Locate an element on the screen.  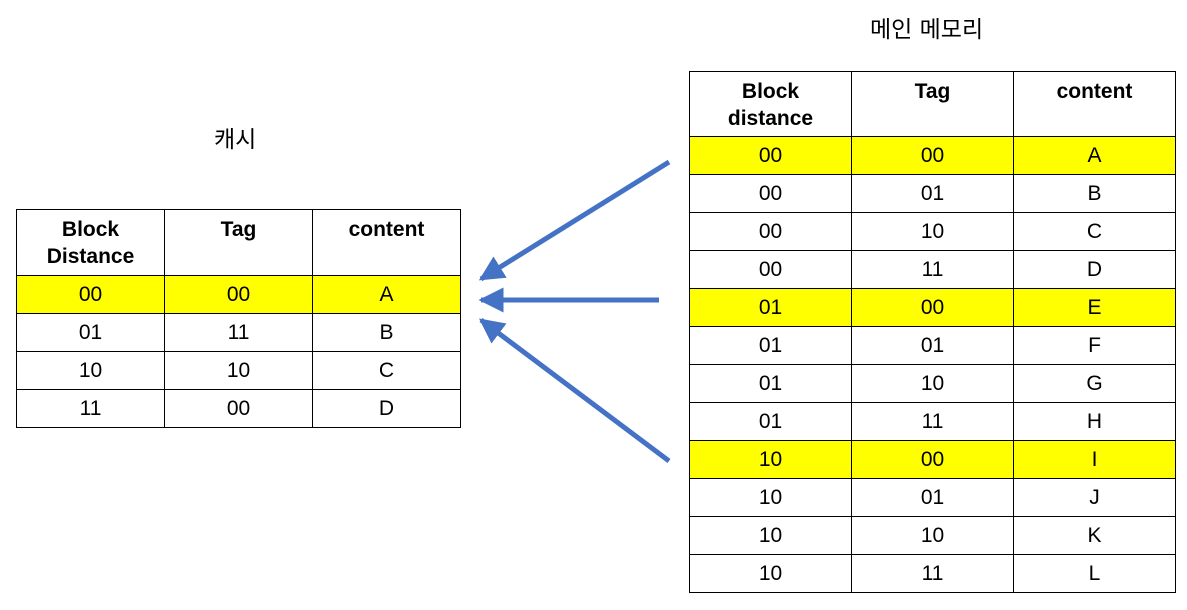
memory-row: 00 00 A is located at coordinates (932, 155).